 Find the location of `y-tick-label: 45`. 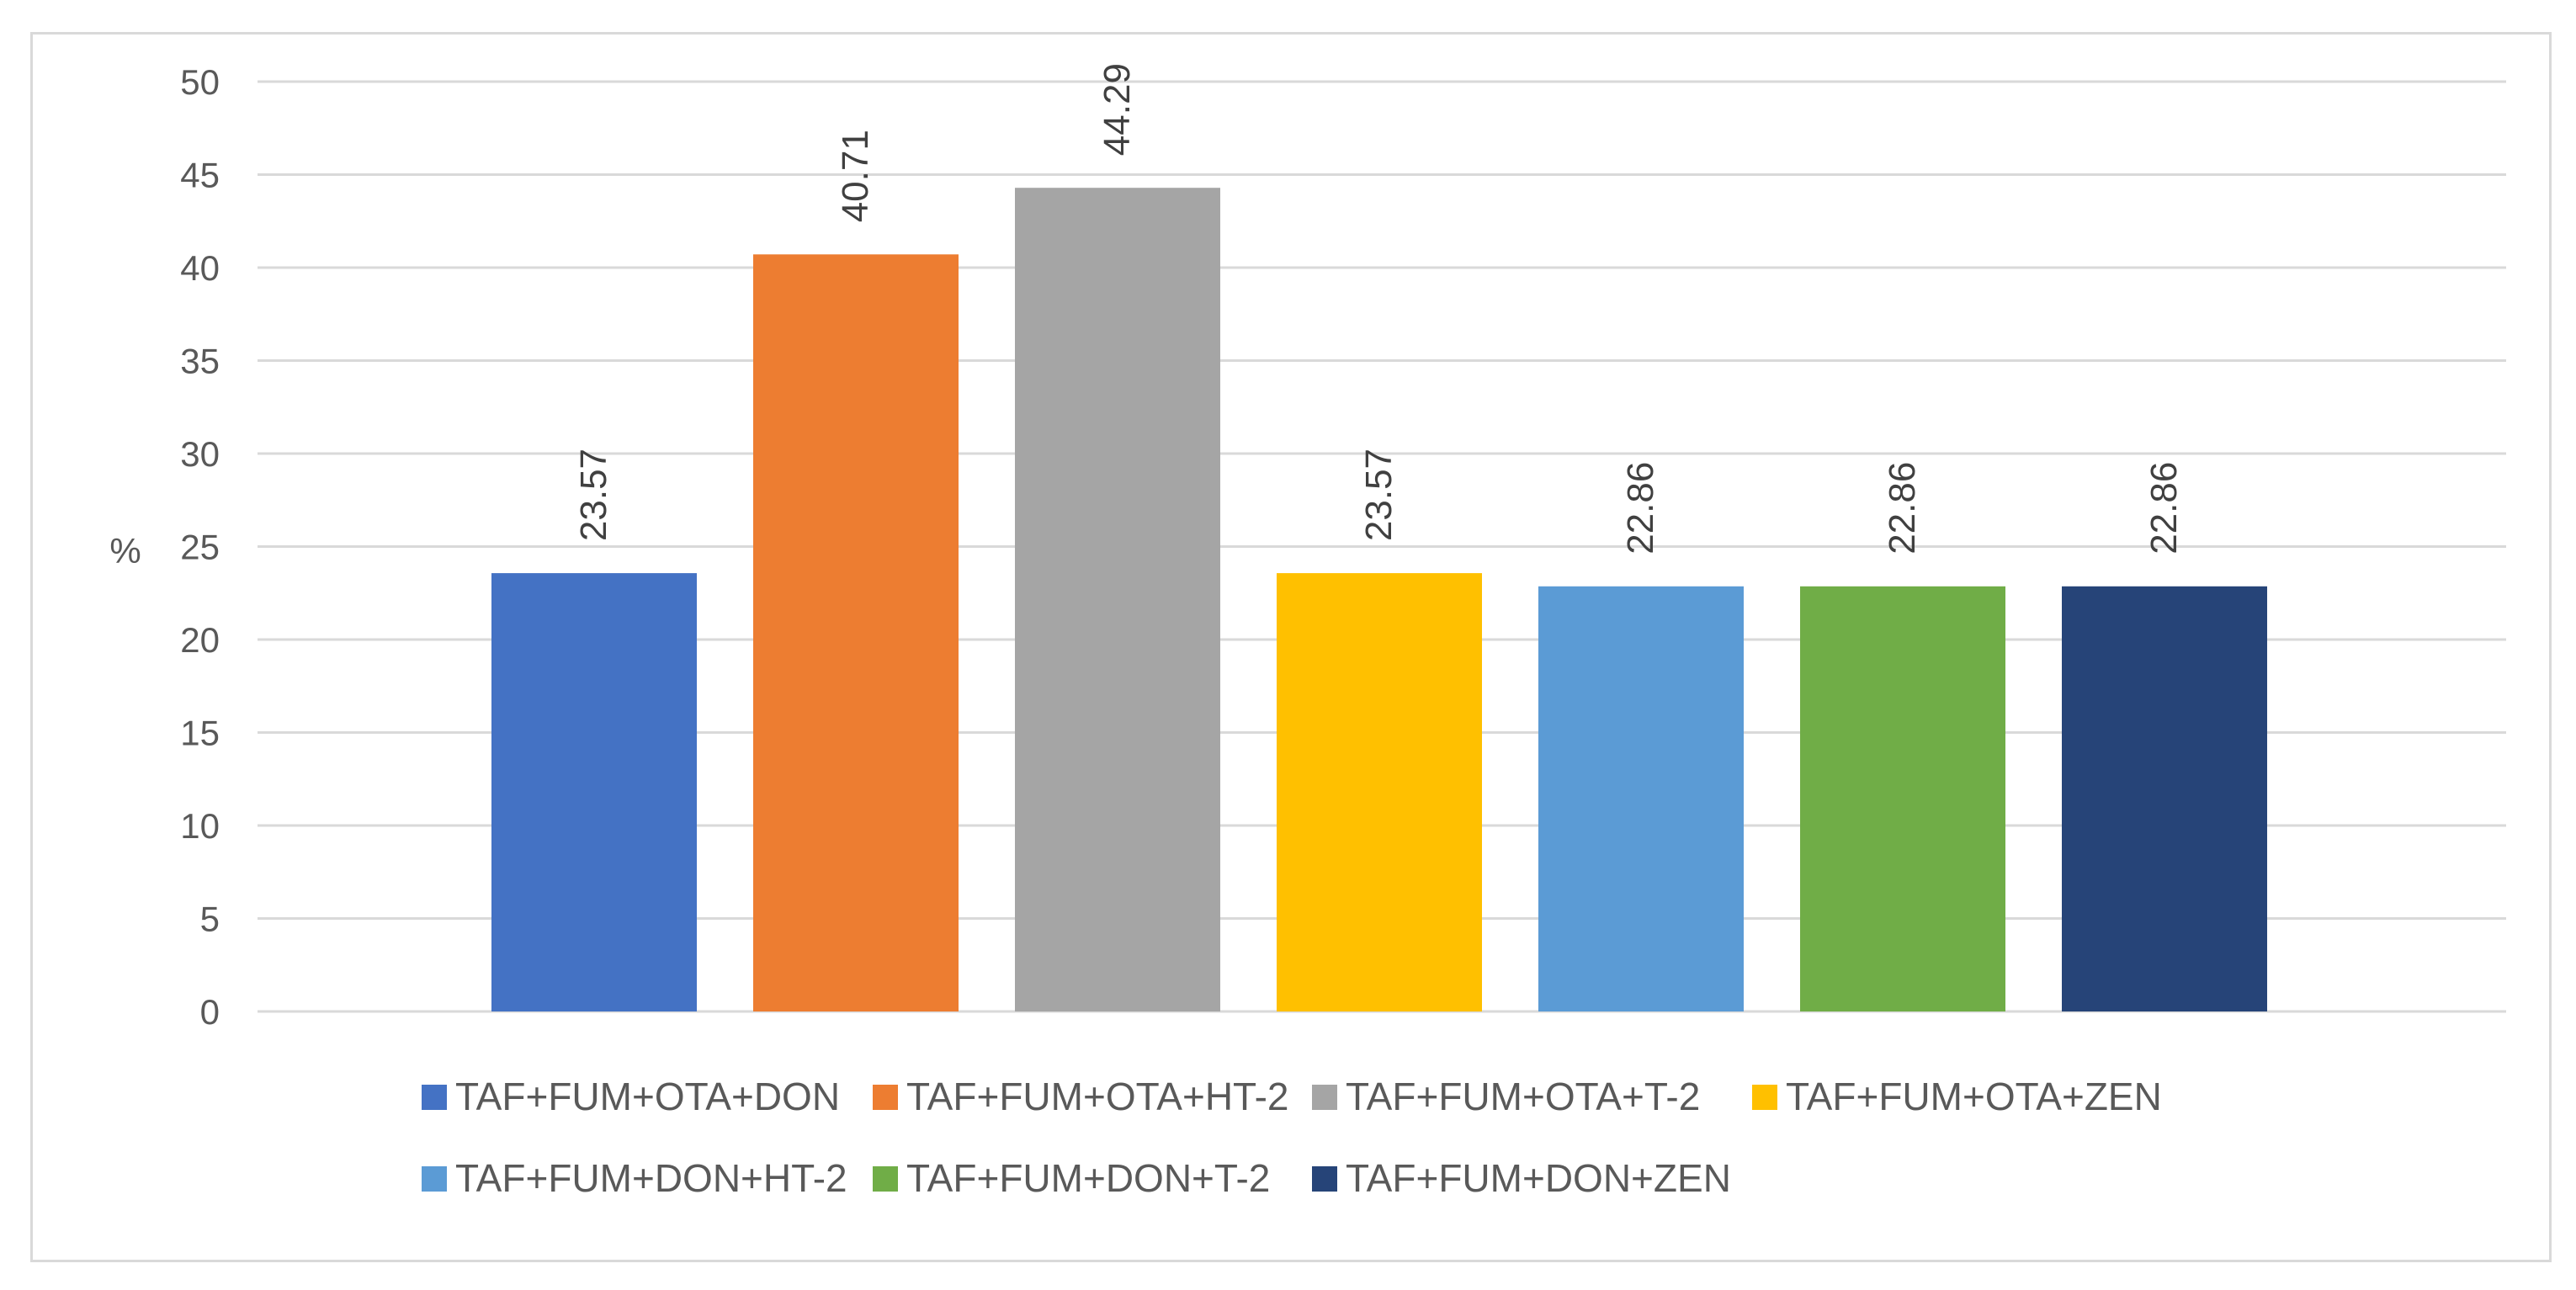

y-tick-label: 45 is located at coordinates (200, 175).